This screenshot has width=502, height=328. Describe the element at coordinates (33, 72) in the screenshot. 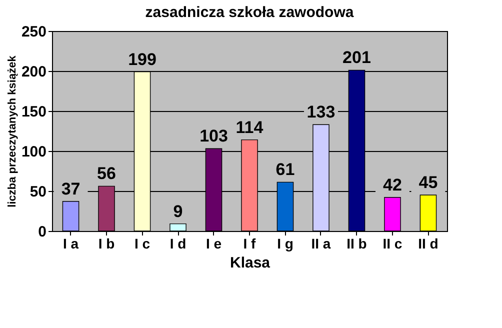

I see `y-tick-label: 200` at that location.